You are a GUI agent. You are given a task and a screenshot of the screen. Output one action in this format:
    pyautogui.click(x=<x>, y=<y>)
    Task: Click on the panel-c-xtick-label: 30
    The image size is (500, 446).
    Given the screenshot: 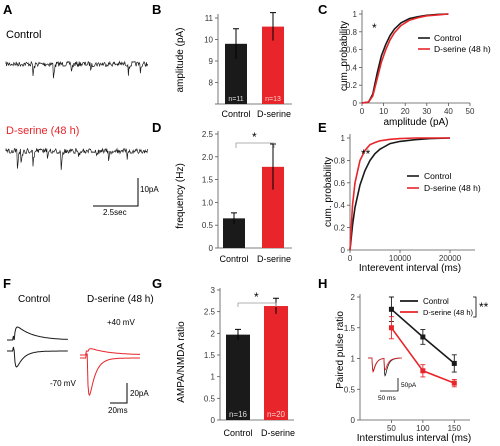 What is the action you would take?
    pyautogui.click(x=426, y=111)
    